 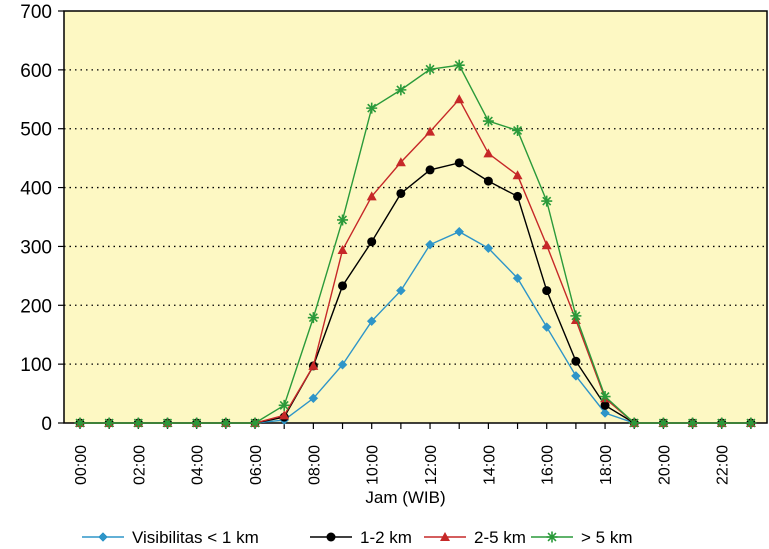 I want to click on legend-item: Visibilitas < 1 km, so click(x=170, y=537).